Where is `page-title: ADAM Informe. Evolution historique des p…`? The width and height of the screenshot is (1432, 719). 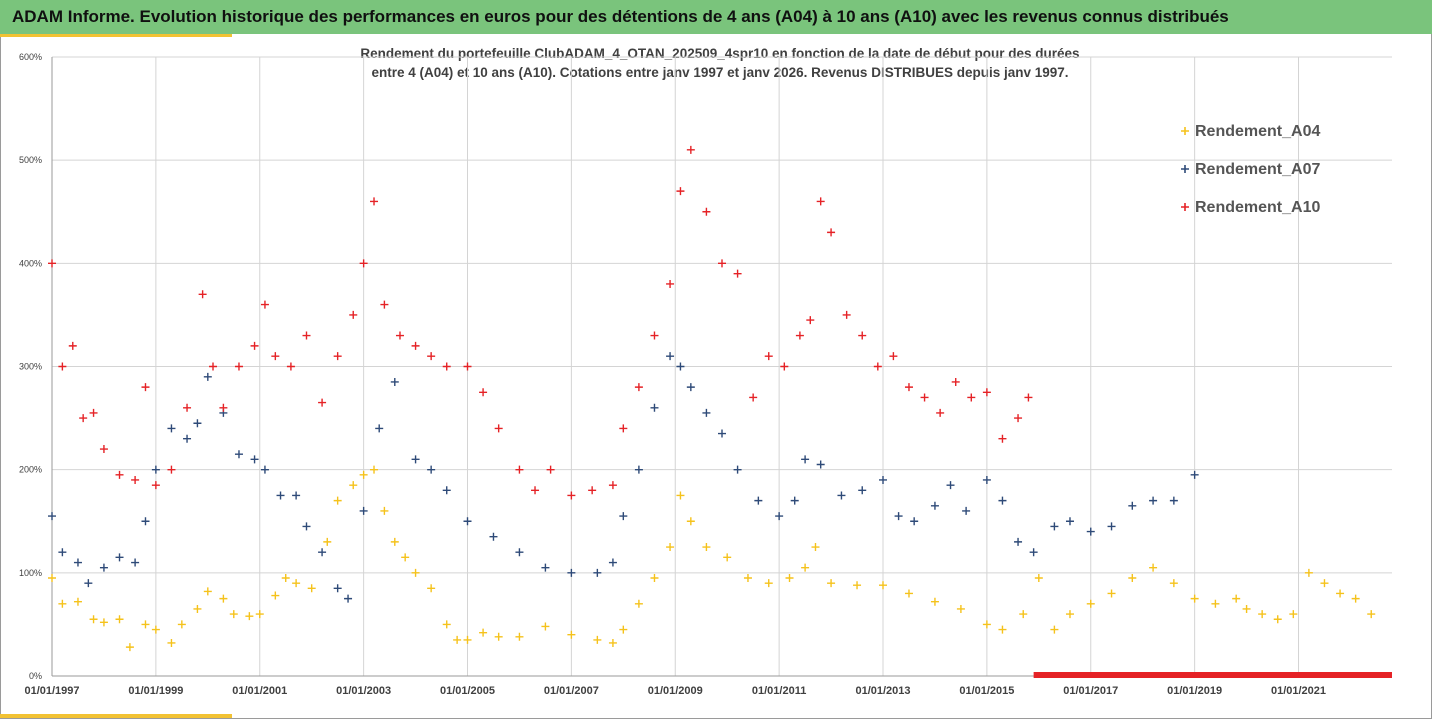 page-title: ADAM Informe. Evolution historique des p… is located at coordinates (620, 16).